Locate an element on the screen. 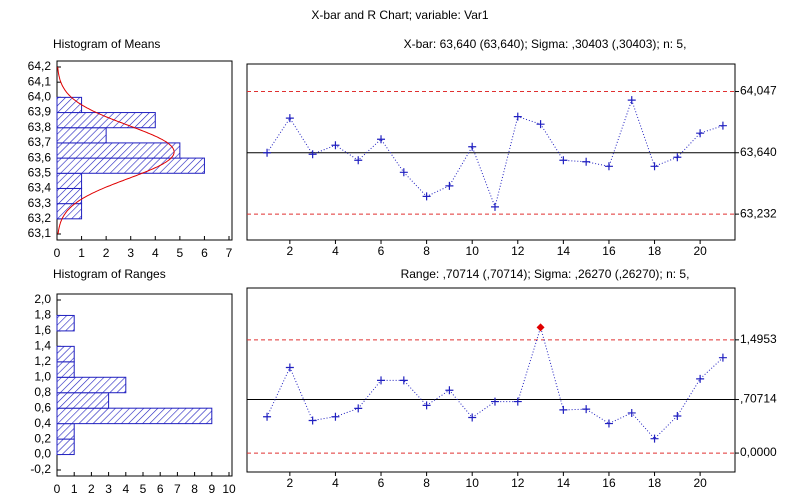 Image resolution: width=786 pixels, height=502 pixels. y-tick-label: 63,7 is located at coordinates (40, 142).